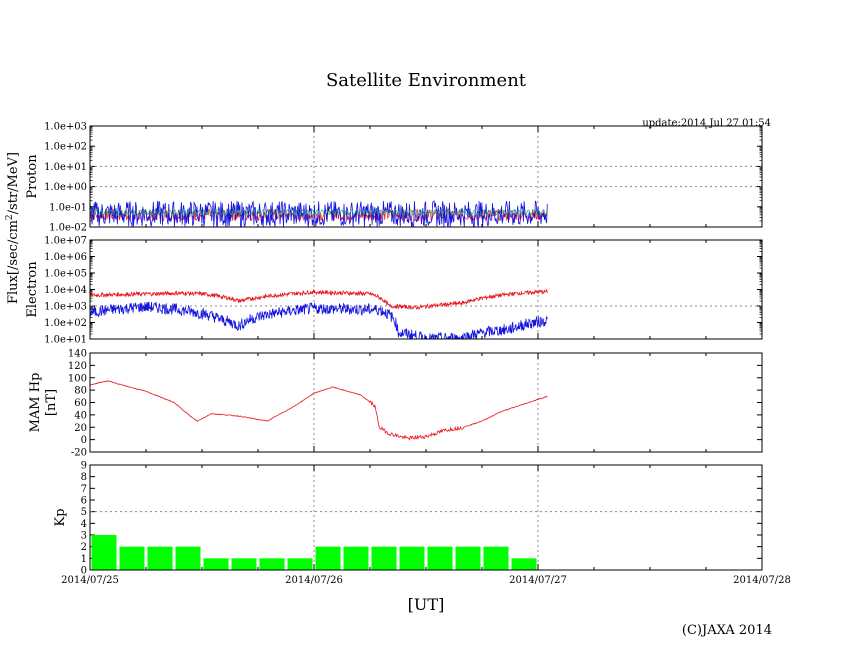 Image resolution: width=846 pixels, height=660 pixels. Describe the element at coordinates (13, 262) in the screenshot. I see `flux-label-part-a: Flux[/sec/cm` at that location.